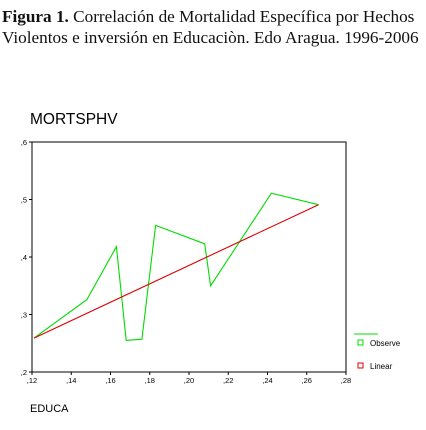 Image resolution: width=426 pixels, height=430 pixels. I want to click on x-tick-label: ,24, so click(267, 380).